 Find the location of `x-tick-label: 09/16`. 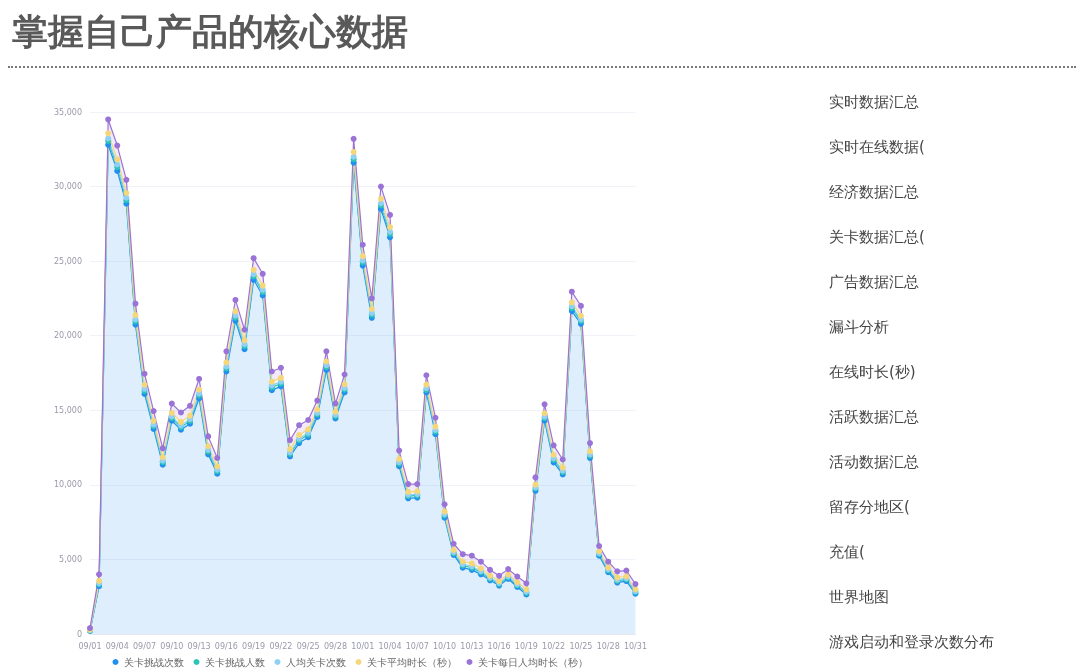

x-tick-label: 09/16 is located at coordinates (226, 646).